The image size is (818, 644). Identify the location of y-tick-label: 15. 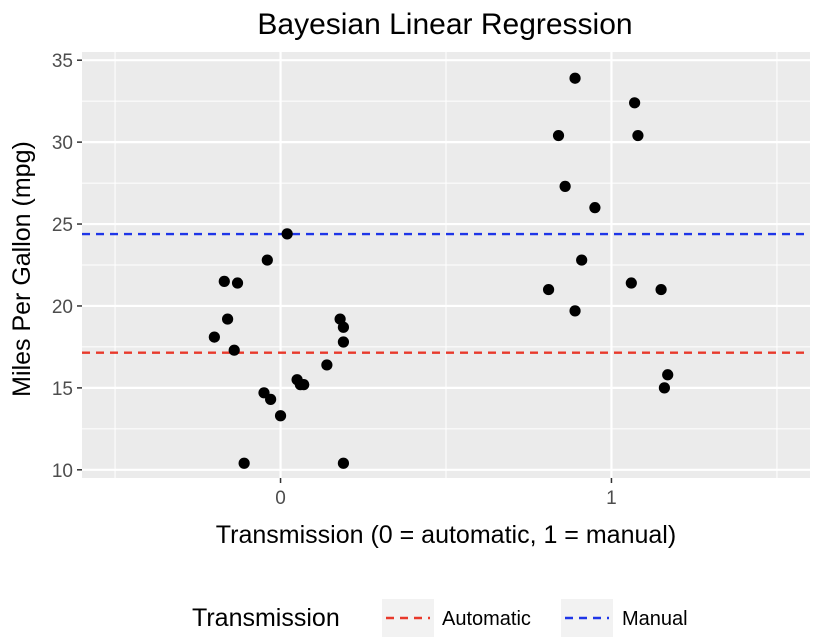
(62, 389).